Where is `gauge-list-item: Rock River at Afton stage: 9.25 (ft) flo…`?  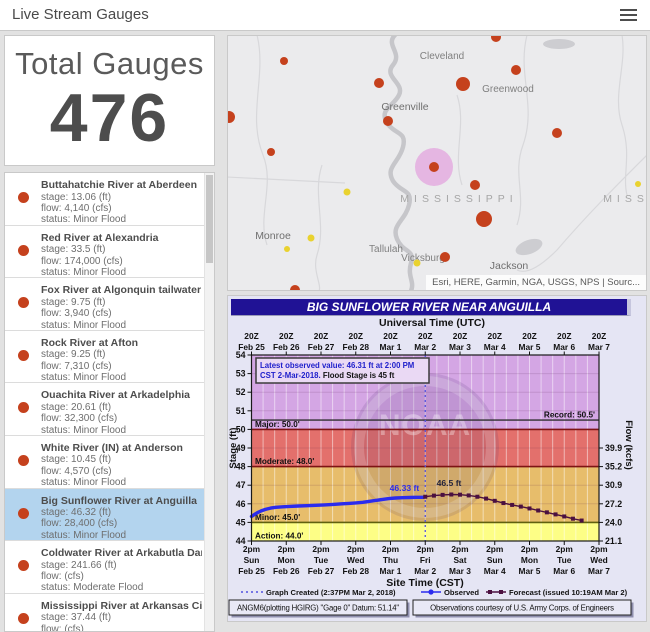 gauge-list-item: Rock River at Afton stage: 9.25 (ft) flo… is located at coordinates (109, 357).